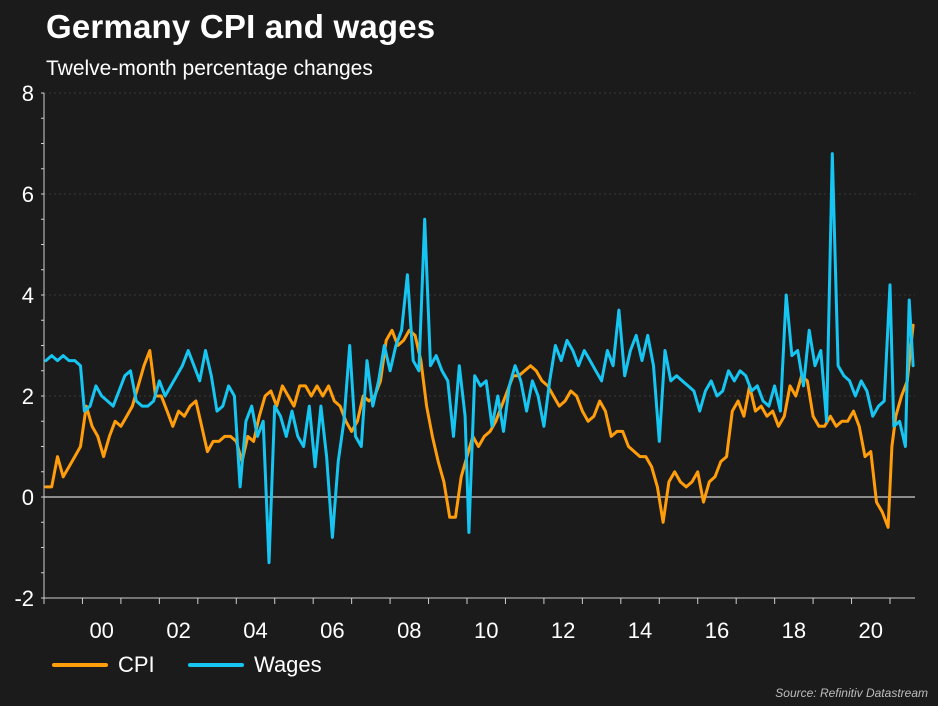 The width and height of the screenshot is (938, 706). Describe the element at coordinates (409, 630) in the screenshot. I see `x-tick-label: 08` at that location.